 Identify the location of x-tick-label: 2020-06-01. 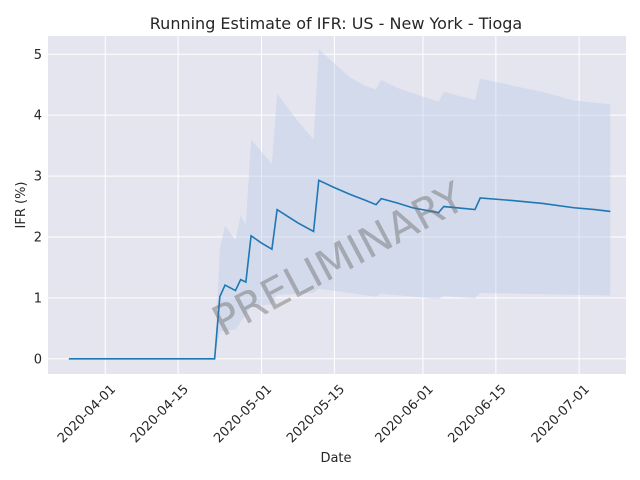
(405, 414).